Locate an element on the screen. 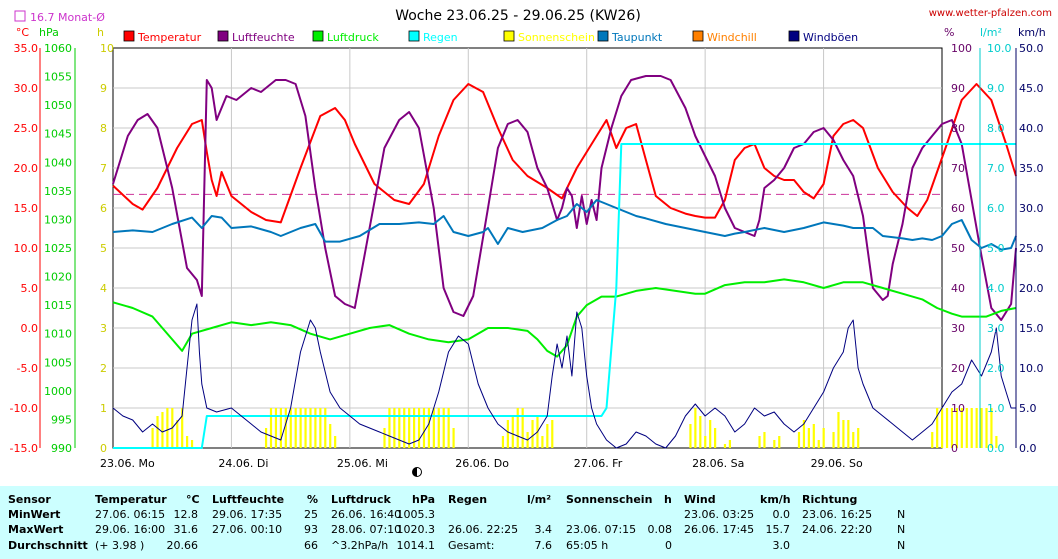  stats-avg-dir-val: N is located at coordinates (901, 545).